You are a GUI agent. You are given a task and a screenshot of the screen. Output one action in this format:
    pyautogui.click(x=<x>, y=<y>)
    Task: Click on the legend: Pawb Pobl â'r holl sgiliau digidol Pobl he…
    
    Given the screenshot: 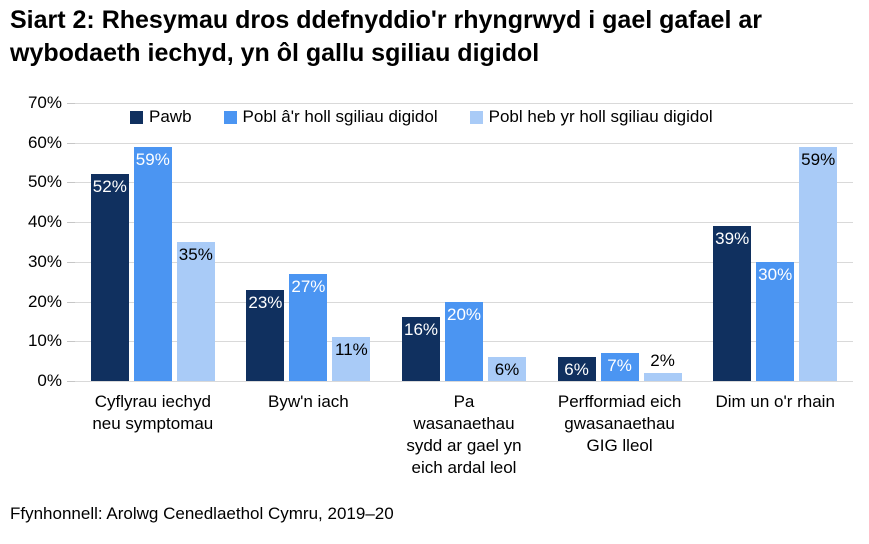 What is the action you would take?
    pyautogui.click(x=421, y=117)
    